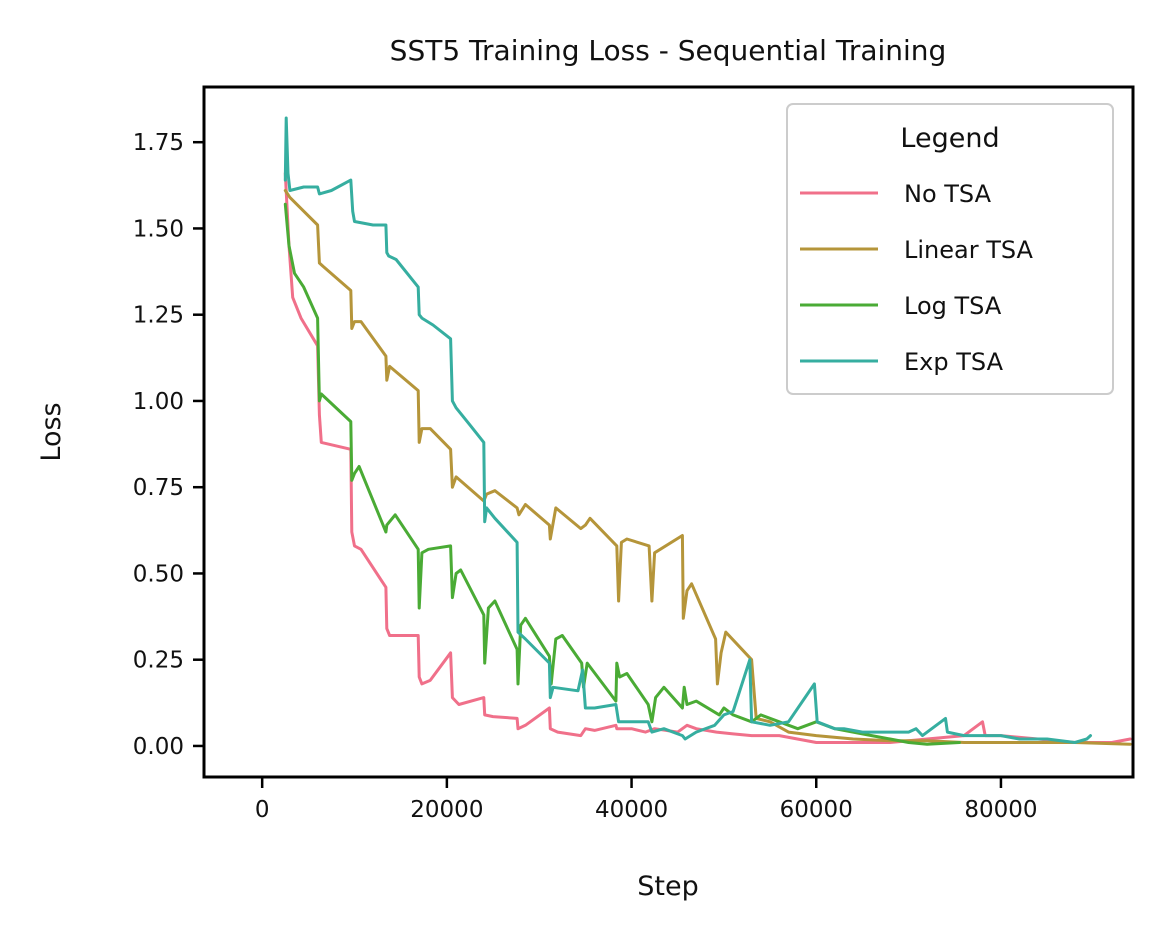  What do you see at coordinates (1000, 810) in the screenshot?
I see `x-tick-label: 80000` at bounding box center [1000, 810].